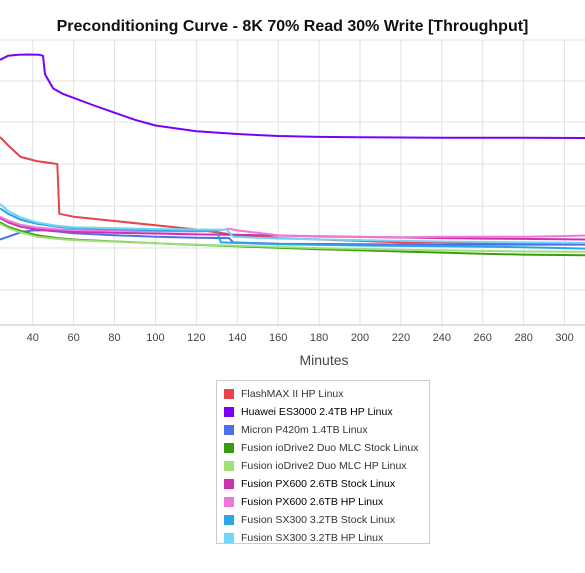 The width and height of the screenshot is (585, 573). I want to click on x-tick-label: 280, so click(523, 338).